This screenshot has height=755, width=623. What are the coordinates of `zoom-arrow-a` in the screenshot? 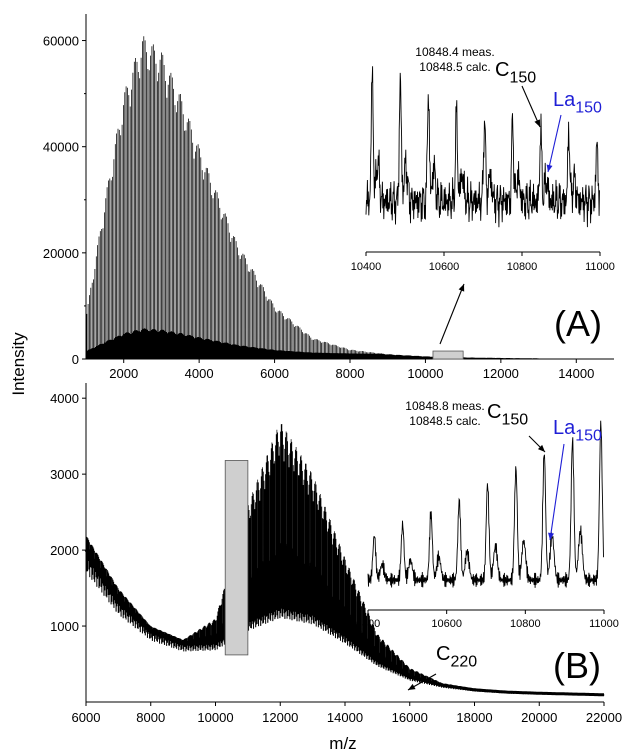 It's located at (452, 314).